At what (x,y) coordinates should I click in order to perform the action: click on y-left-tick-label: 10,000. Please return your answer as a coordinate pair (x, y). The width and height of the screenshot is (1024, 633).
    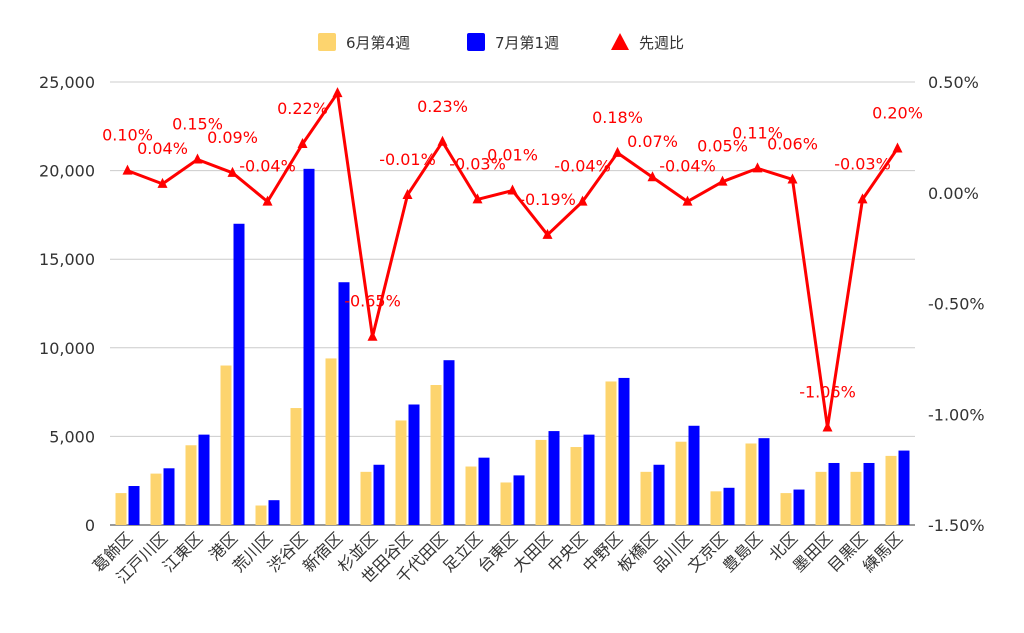
    Looking at the image, I should click on (67, 348).